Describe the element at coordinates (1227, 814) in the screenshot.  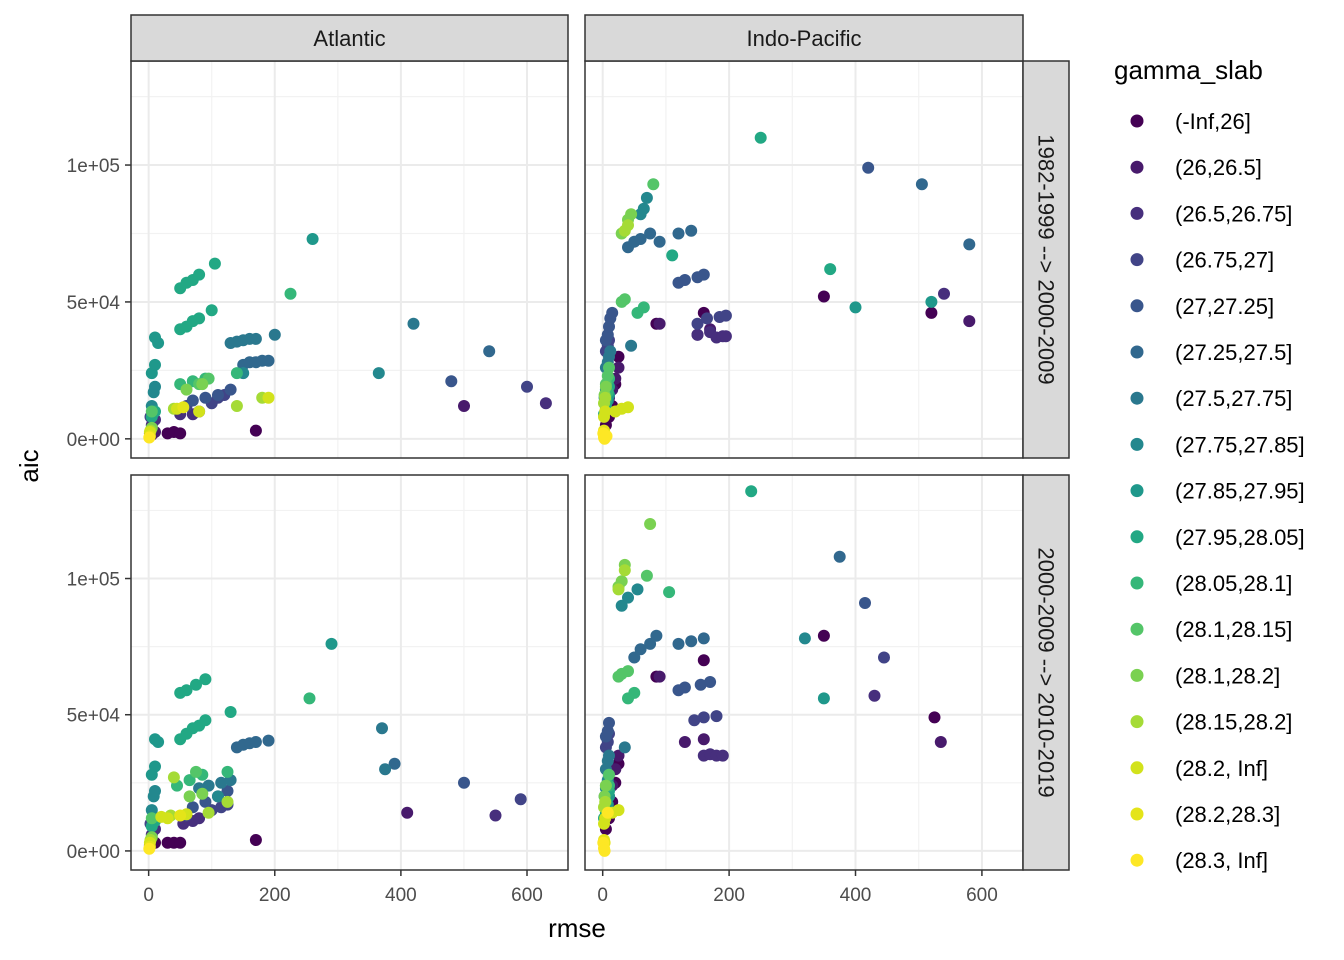
I see `legend-label: (28.2,28.3]` at that location.